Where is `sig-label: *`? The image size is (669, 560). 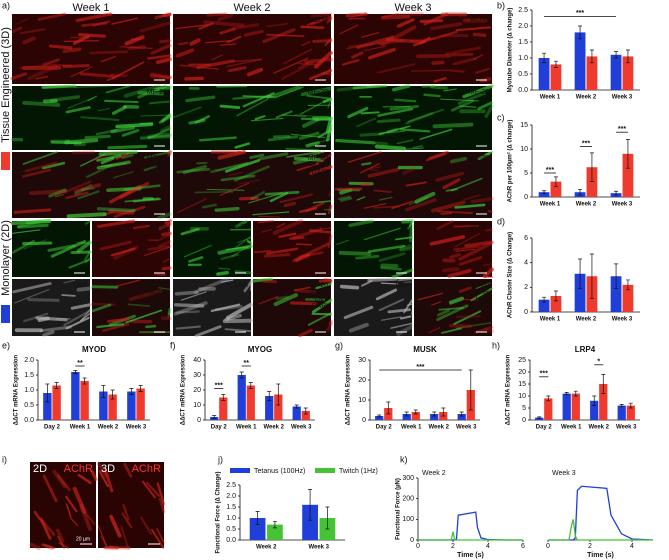
sig-label: * is located at coordinates (598, 362).